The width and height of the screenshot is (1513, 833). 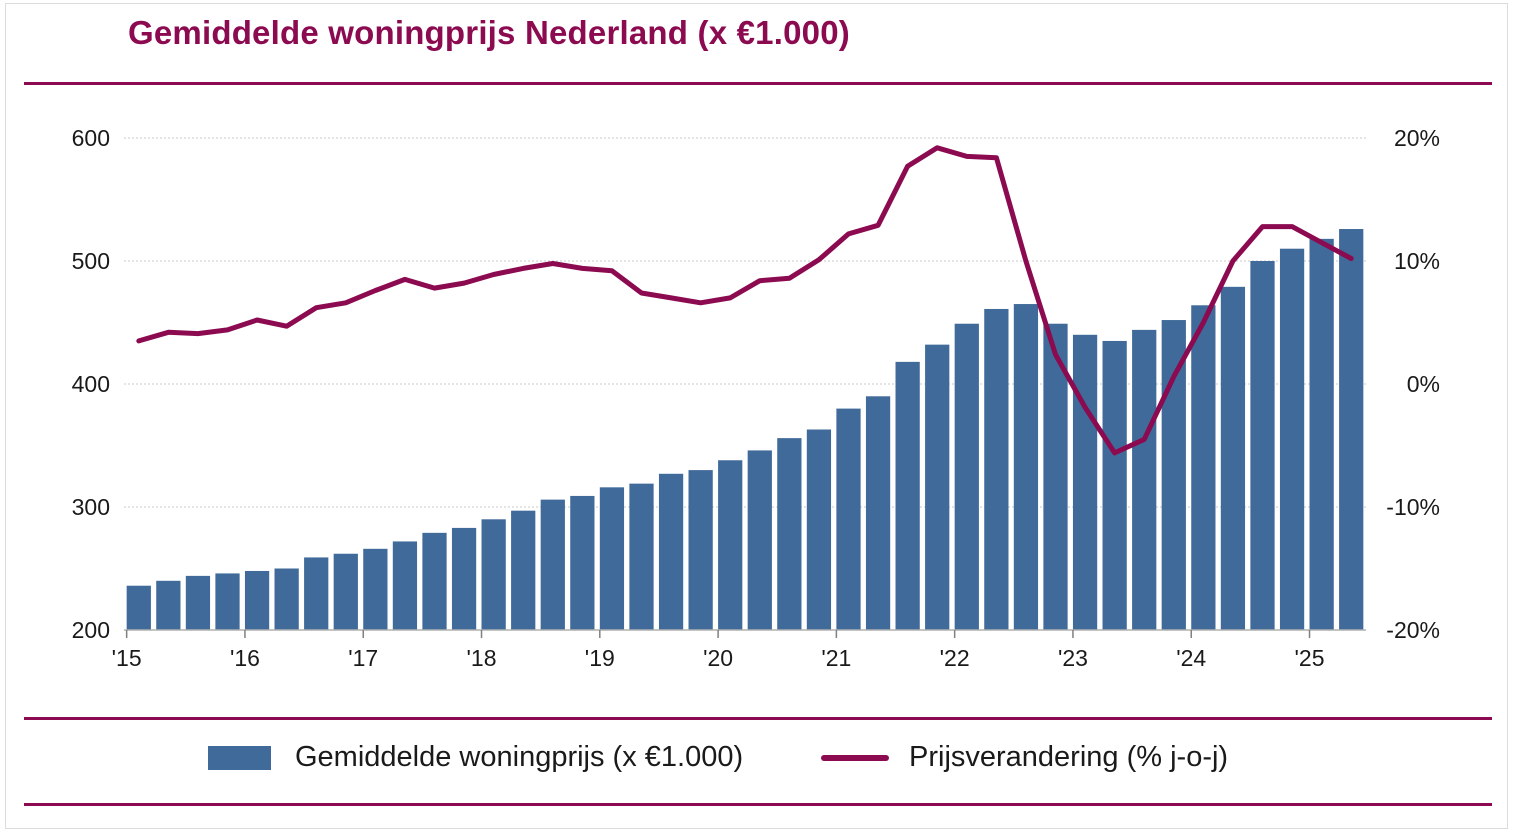 I want to click on legend-line-swatch, so click(x=855, y=757).